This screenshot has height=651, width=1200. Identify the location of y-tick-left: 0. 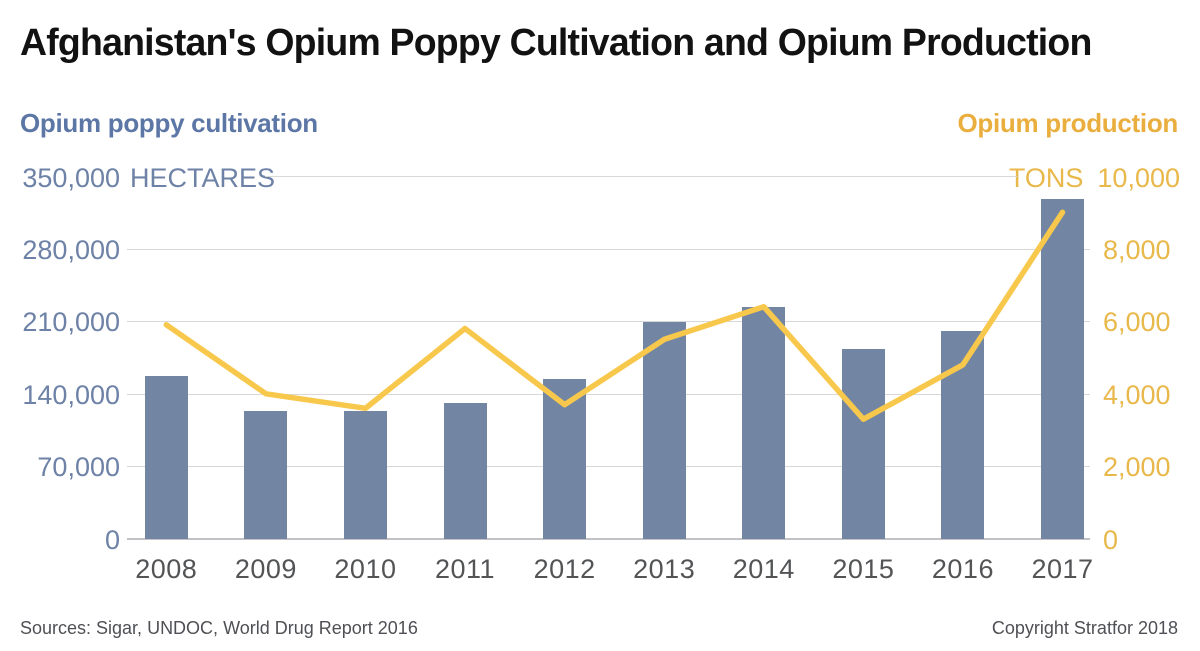
(112, 540).